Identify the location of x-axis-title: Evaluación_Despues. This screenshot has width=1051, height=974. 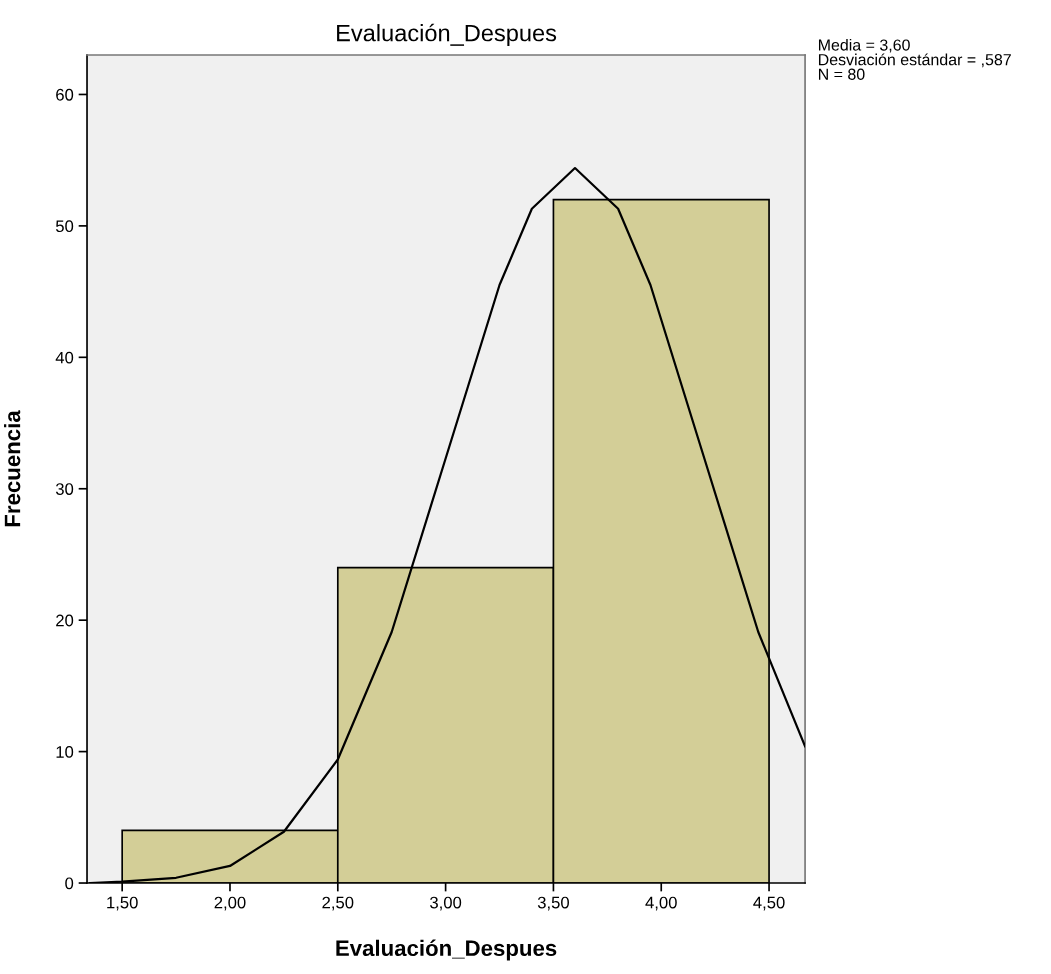
(446, 950).